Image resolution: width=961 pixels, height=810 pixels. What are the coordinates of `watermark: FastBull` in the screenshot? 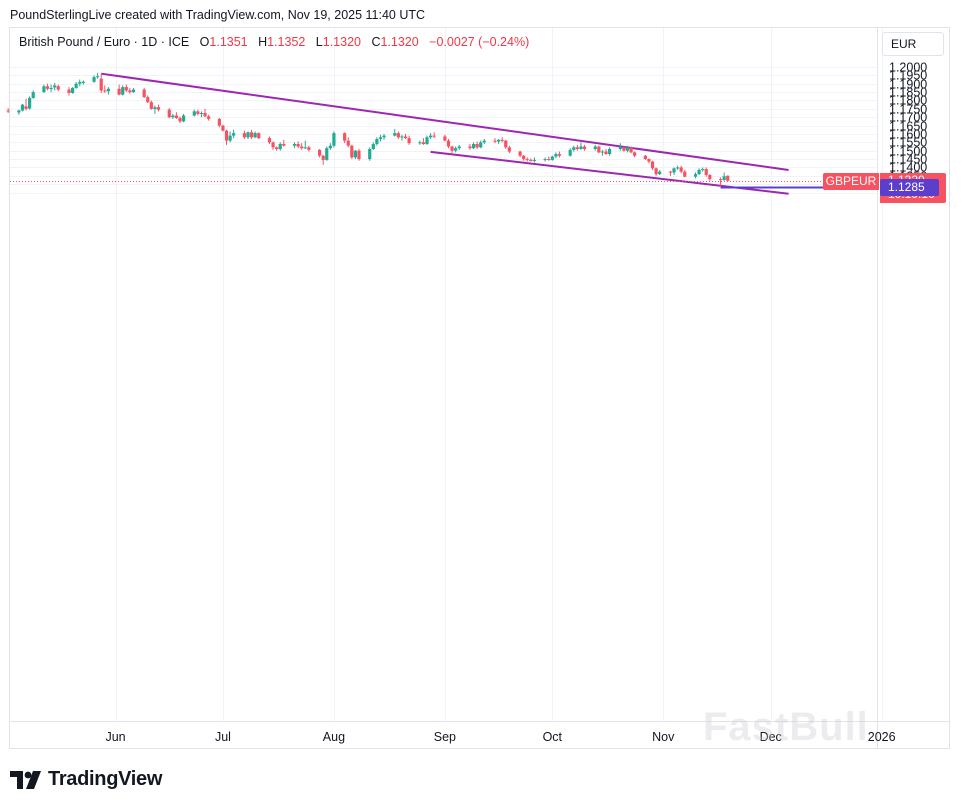 It's located at (786, 727).